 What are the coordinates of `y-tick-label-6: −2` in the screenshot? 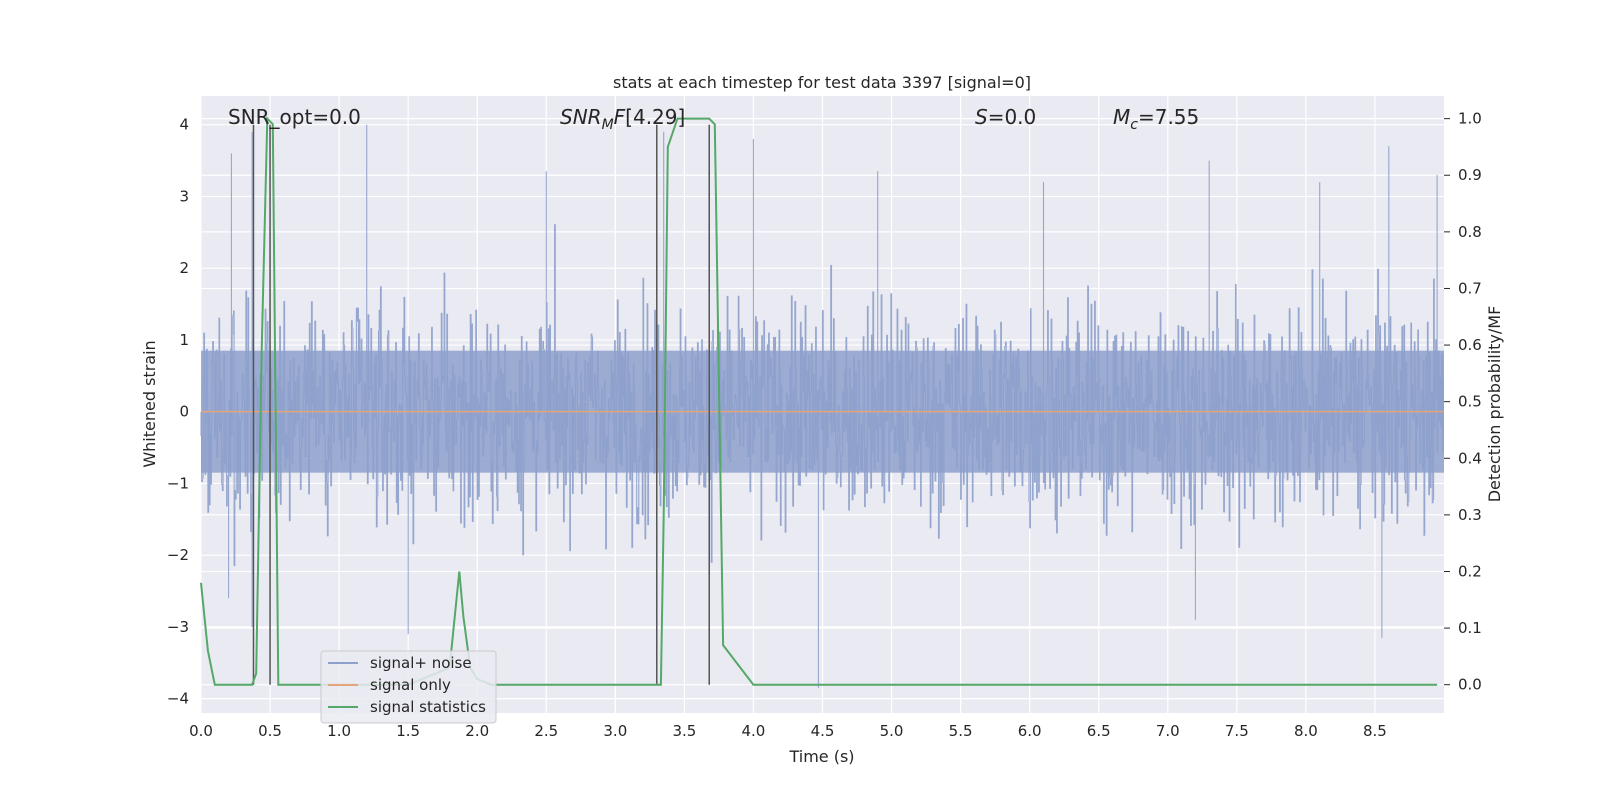 It's located at (178, 555).